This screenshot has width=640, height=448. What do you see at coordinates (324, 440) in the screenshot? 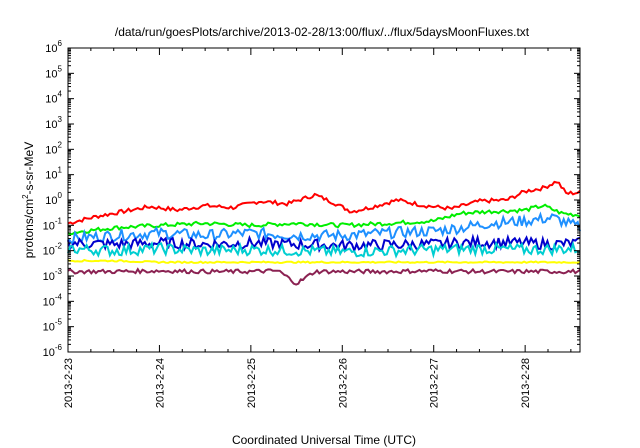
I see `x-axis-label: Coordinated Universal Time (UTC)` at bounding box center [324, 440].